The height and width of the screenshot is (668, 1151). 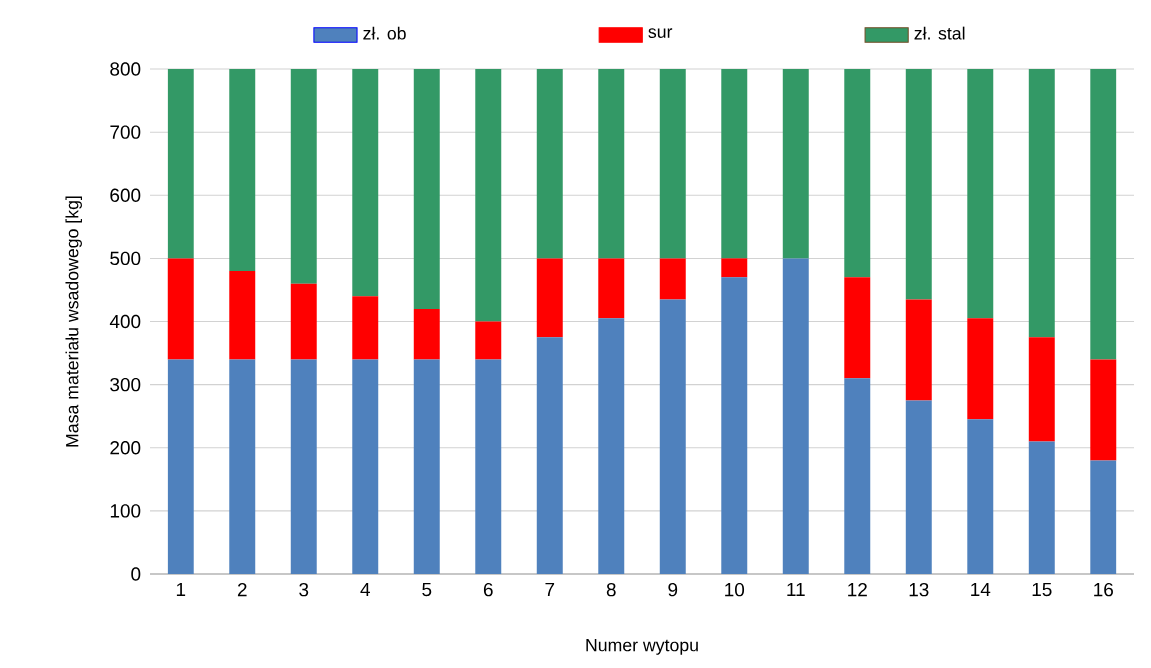 I want to click on y-tick-label: 200, so click(x=125, y=448).